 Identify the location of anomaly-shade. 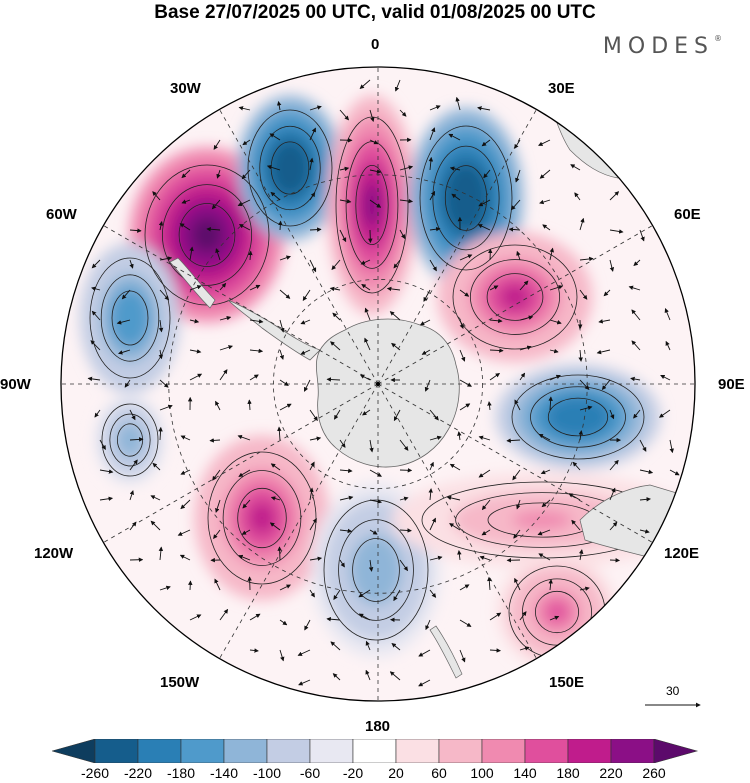
(290, 168).